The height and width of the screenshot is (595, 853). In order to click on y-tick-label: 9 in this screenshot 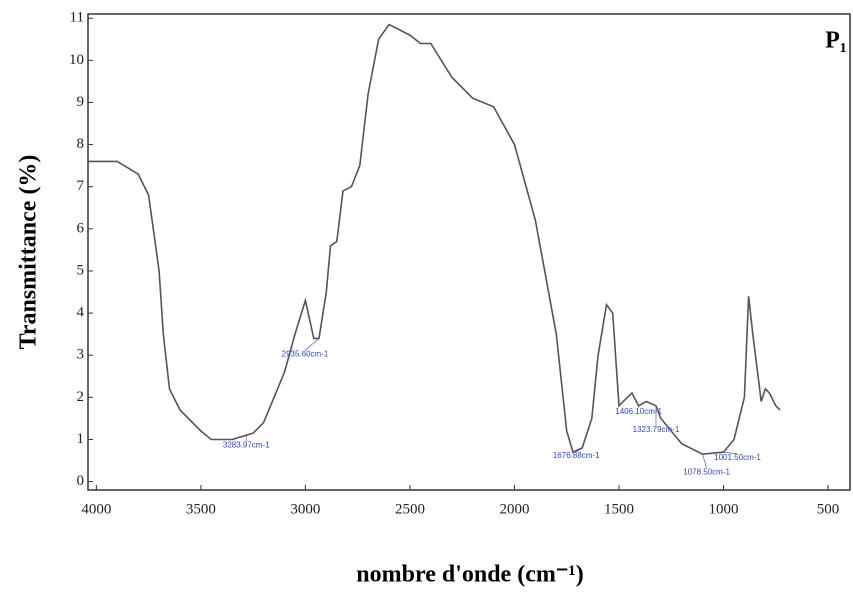, I will do `click(81, 102)`.